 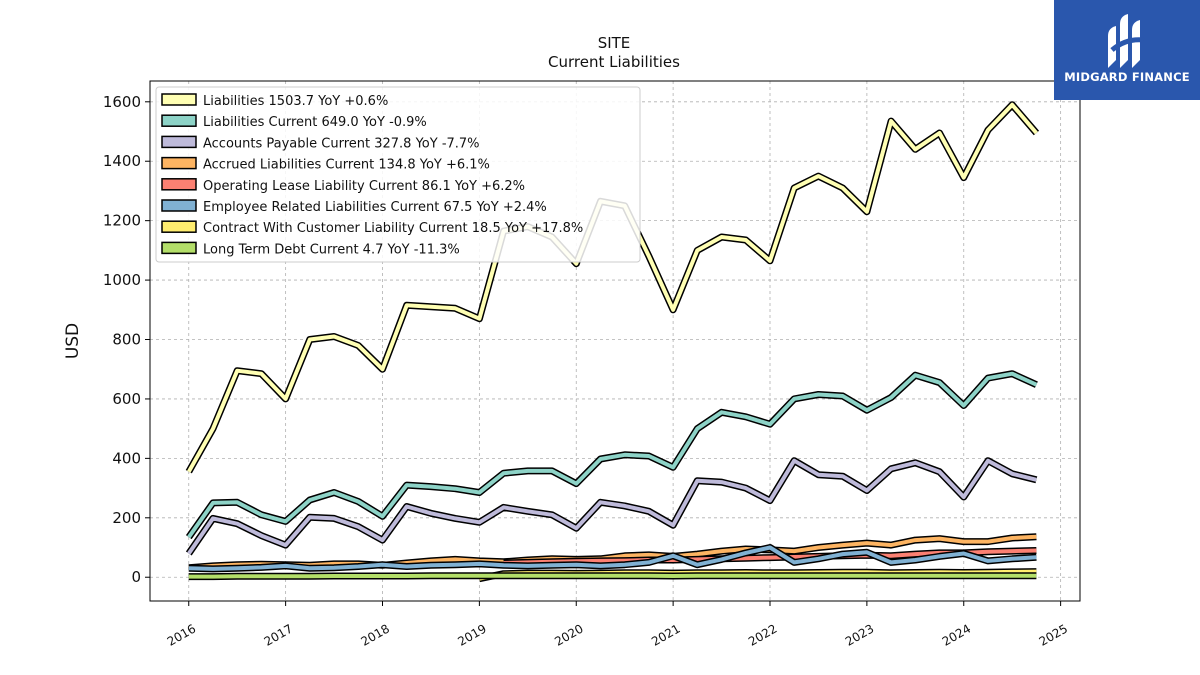 I want to click on legend-label: Accounts Payable Current 327.8 YoY -7.7%, so click(x=341, y=143).